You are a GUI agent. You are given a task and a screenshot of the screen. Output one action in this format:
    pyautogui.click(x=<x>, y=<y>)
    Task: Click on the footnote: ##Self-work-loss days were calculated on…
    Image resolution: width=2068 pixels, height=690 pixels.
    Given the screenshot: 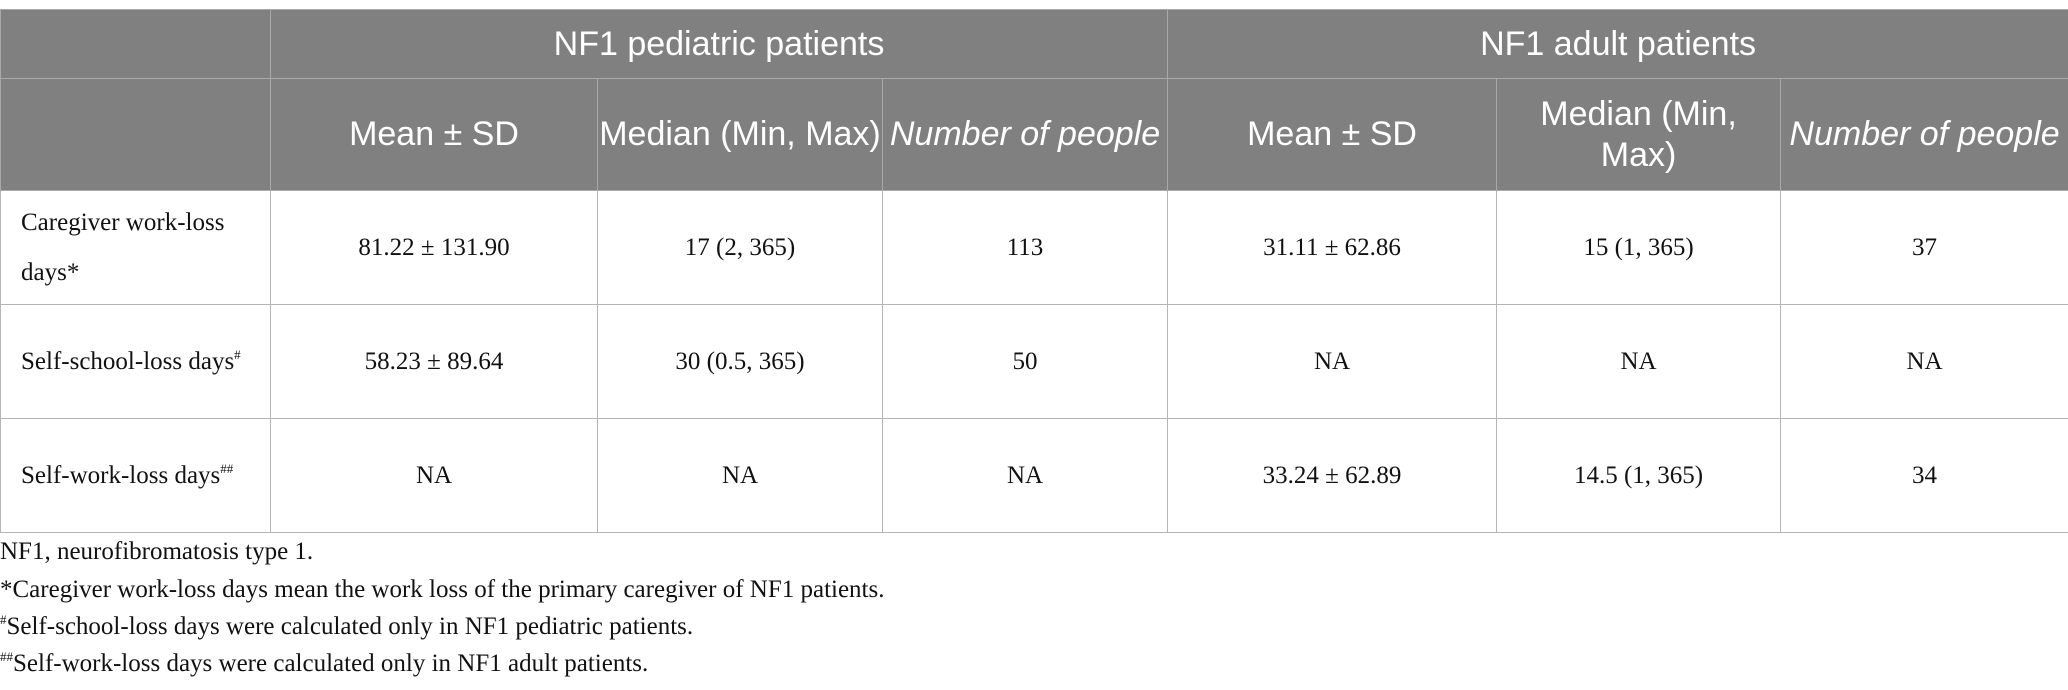 What is the action you would take?
    pyautogui.click(x=324, y=664)
    